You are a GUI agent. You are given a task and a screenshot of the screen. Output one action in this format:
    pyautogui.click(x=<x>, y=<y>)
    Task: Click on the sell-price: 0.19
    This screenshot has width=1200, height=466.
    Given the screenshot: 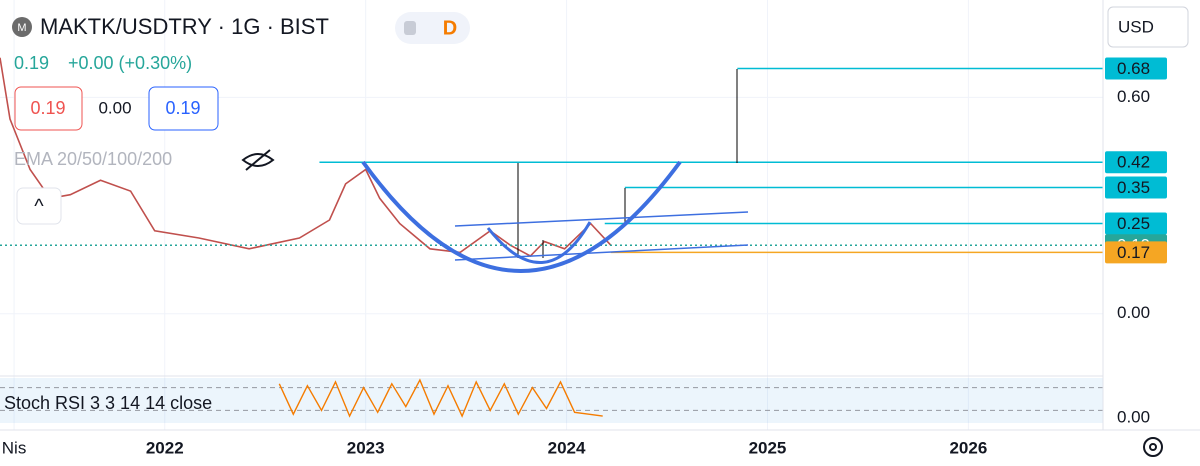 What is the action you would take?
    pyautogui.click(x=47, y=108)
    